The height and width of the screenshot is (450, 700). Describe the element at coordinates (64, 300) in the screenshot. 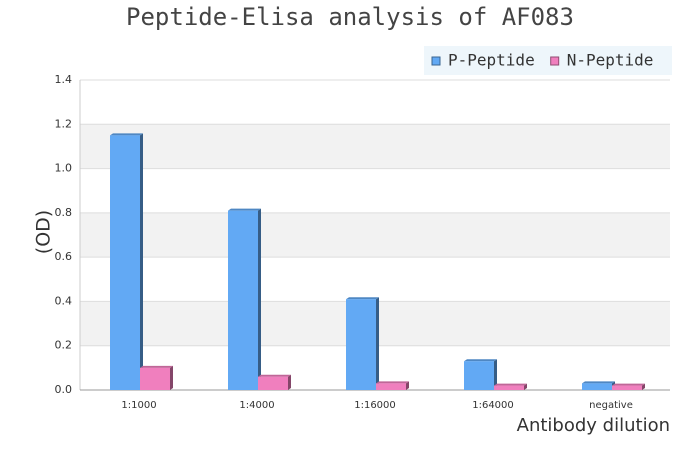

I see `y-tick-label: 0.4` at that location.